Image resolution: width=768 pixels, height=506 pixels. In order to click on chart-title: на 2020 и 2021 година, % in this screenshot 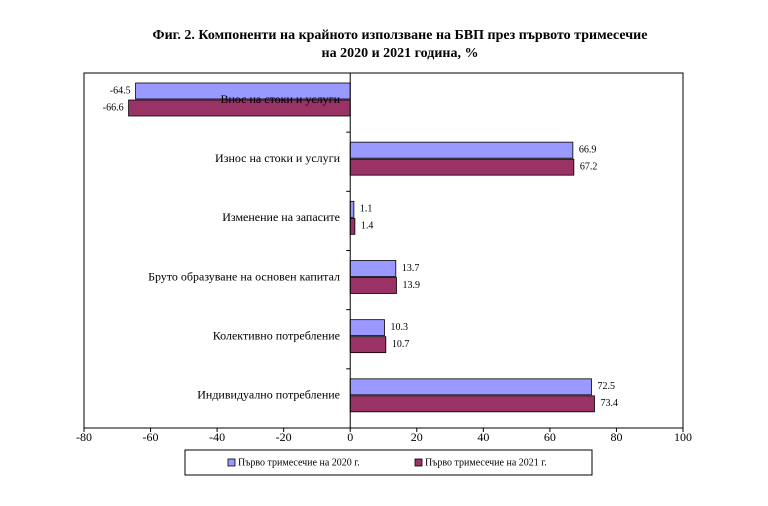, I will do `click(400, 53)`.